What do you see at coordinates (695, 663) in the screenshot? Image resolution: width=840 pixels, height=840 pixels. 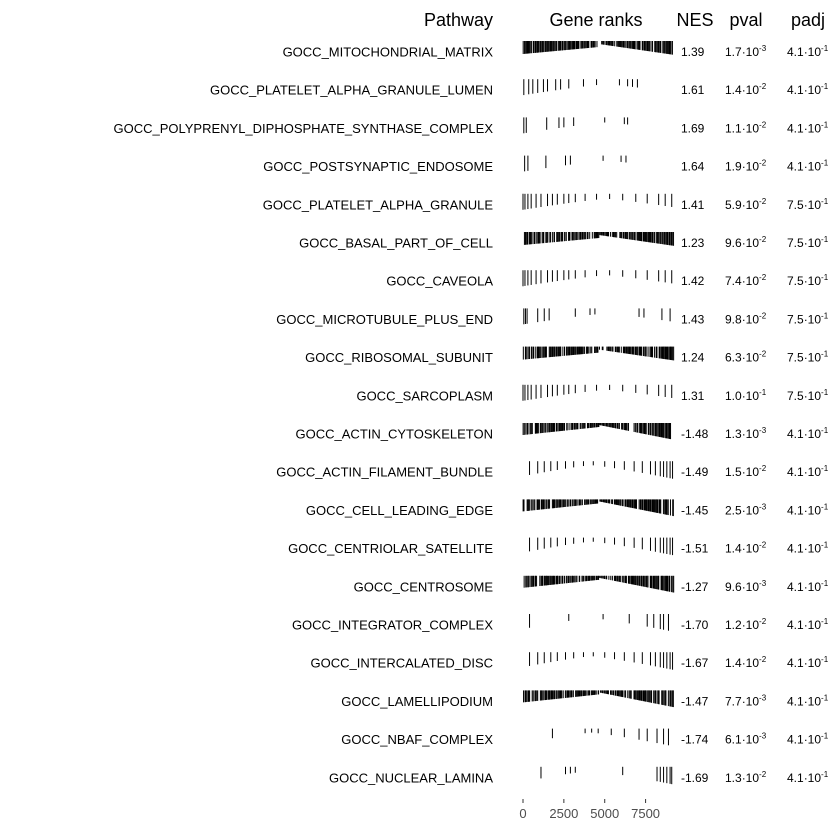 I see `nes-value: -1.67` at bounding box center [695, 663].